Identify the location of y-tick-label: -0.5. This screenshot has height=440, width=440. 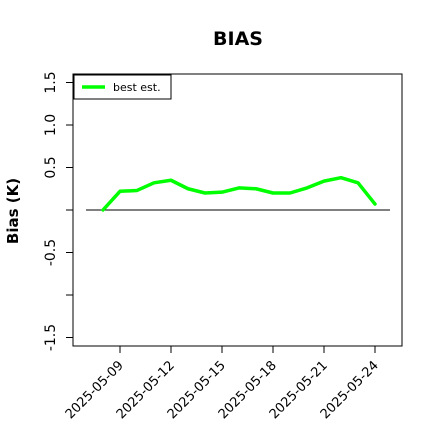
(51, 252).